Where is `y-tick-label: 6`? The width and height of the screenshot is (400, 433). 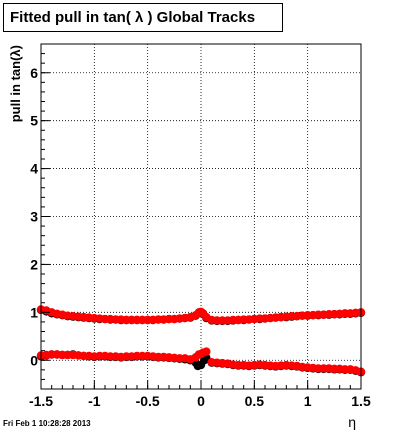
y-tick-label: 6 is located at coordinates (34, 73).